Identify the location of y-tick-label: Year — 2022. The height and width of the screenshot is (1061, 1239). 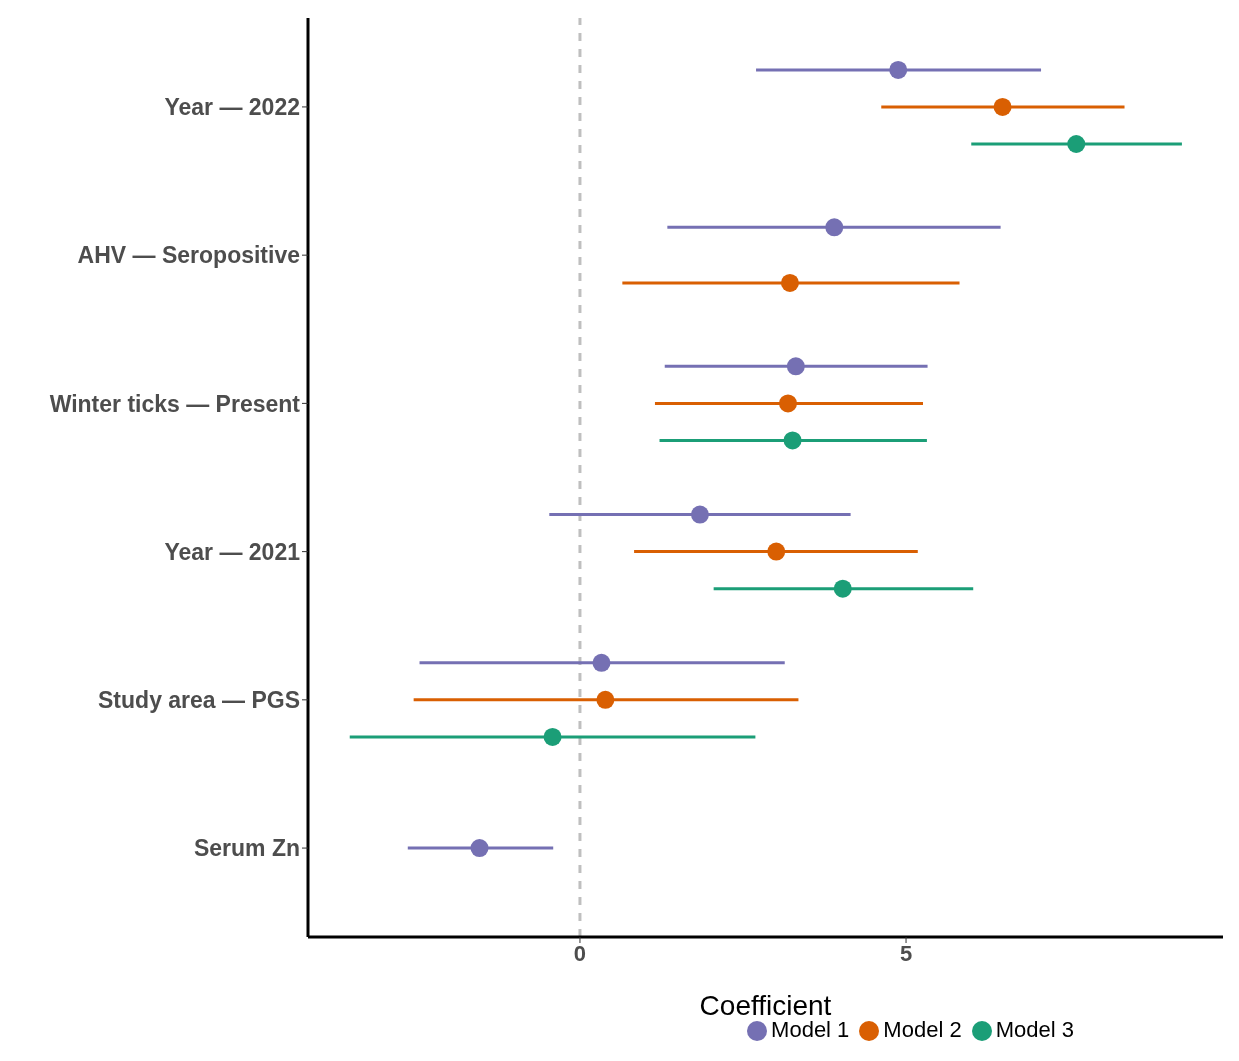
(232, 107).